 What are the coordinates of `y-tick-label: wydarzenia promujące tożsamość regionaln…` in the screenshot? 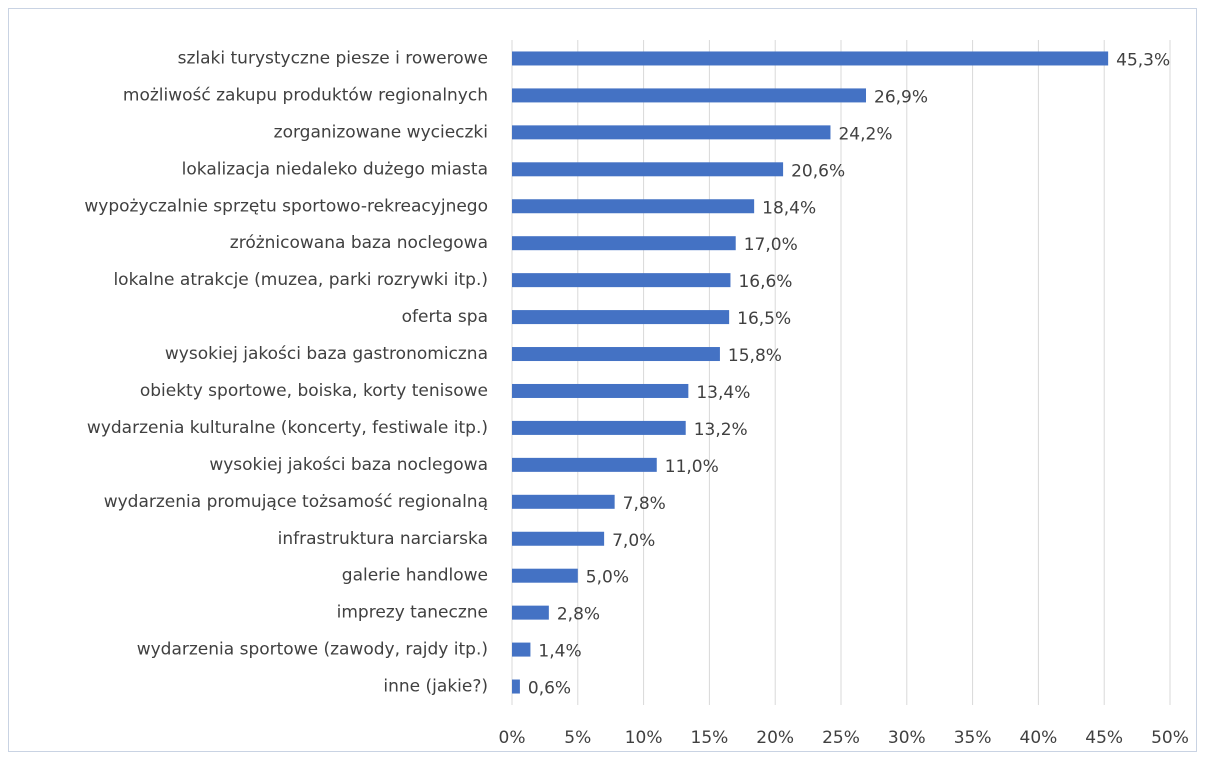 It's located at (296, 502).